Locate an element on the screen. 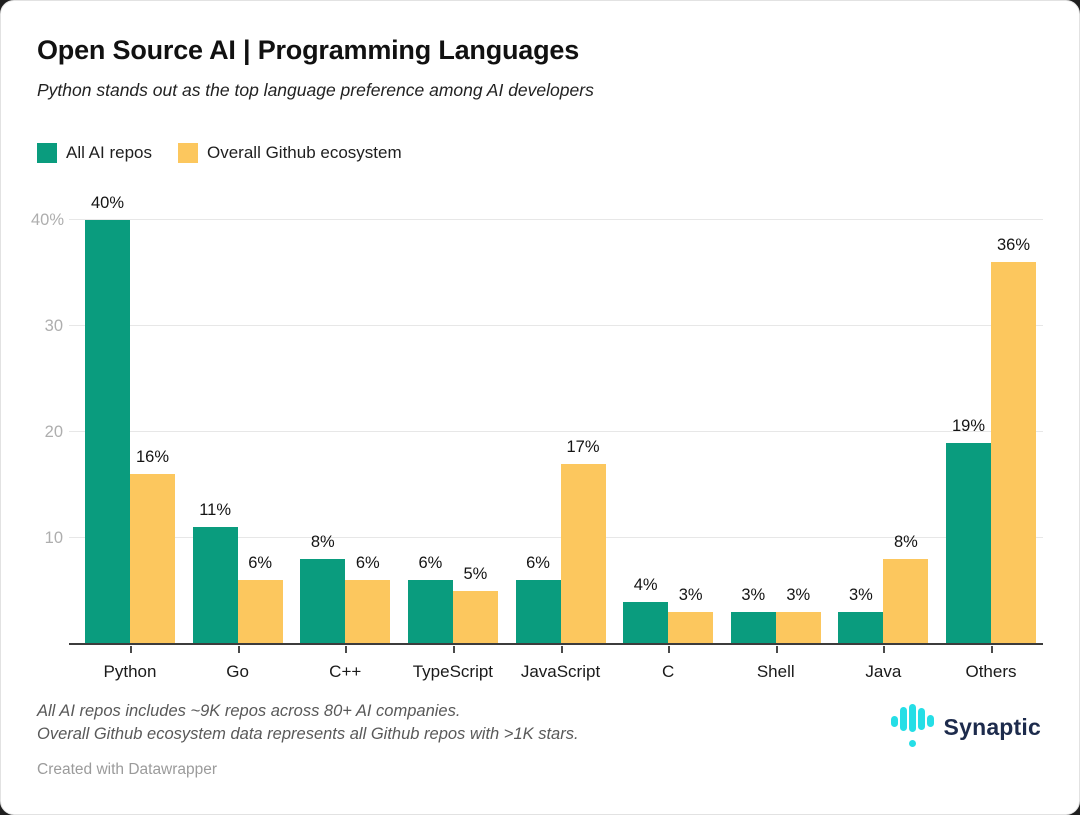  x-axis-label: C is located at coordinates (668, 671).